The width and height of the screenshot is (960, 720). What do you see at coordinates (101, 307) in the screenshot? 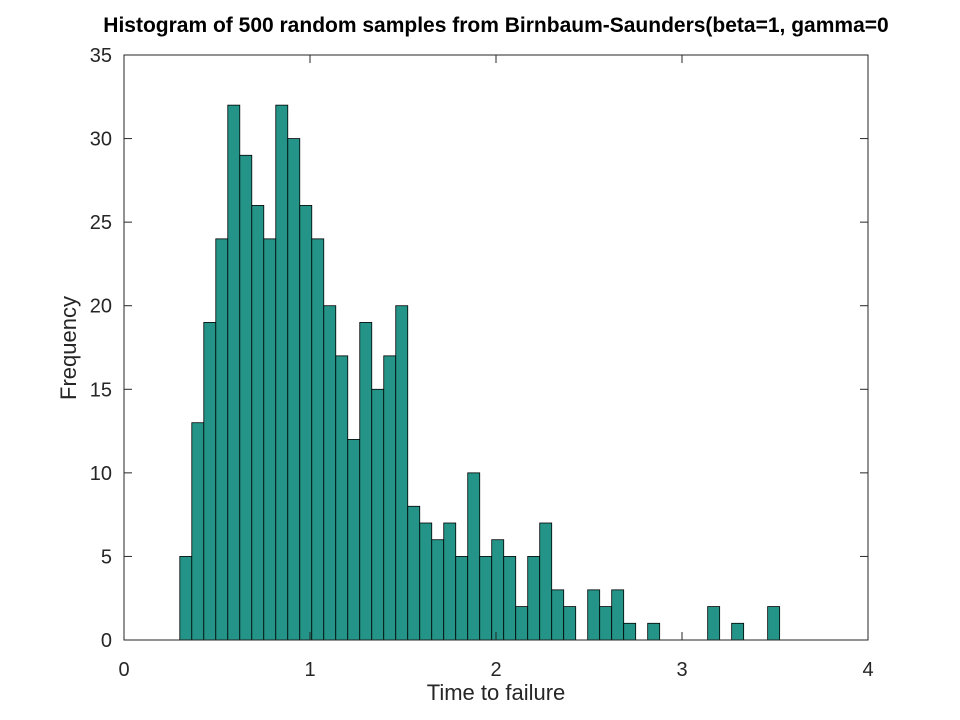
I see `y-tick-label: 20` at bounding box center [101, 307].